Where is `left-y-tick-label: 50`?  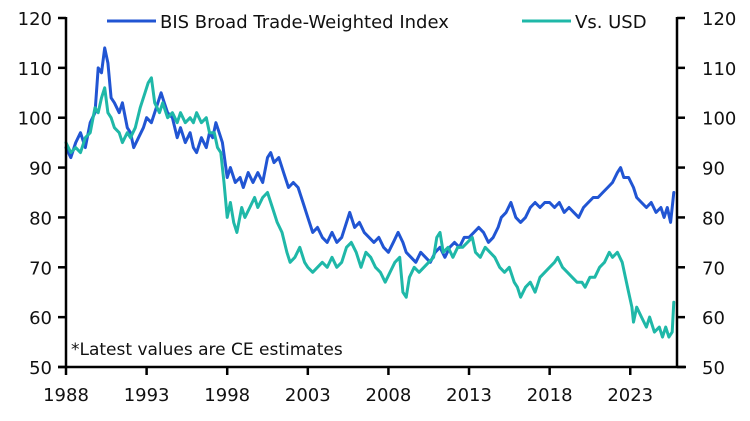 left-y-tick-label: 50 is located at coordinates (40, 368).